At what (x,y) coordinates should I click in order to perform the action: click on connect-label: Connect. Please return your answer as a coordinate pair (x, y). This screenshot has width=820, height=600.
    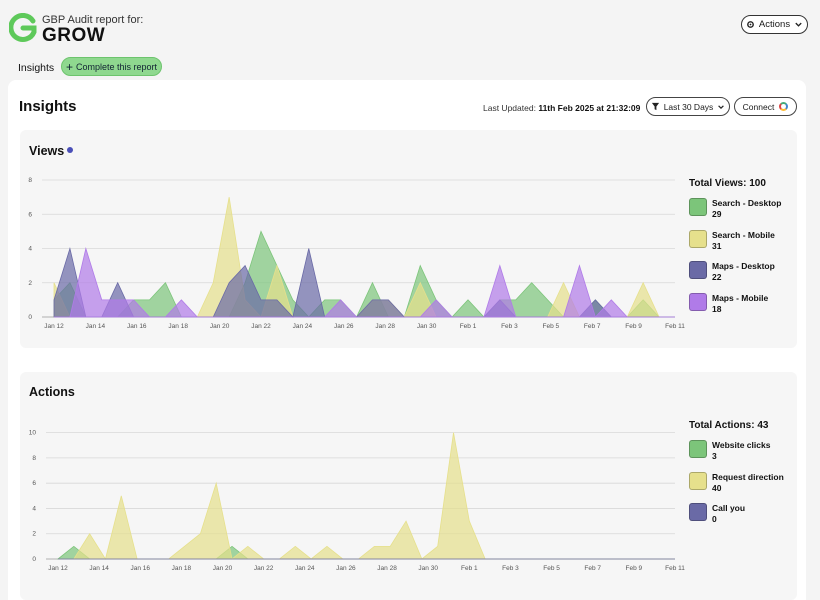
    Looking at the image, I should click on (758, 106).